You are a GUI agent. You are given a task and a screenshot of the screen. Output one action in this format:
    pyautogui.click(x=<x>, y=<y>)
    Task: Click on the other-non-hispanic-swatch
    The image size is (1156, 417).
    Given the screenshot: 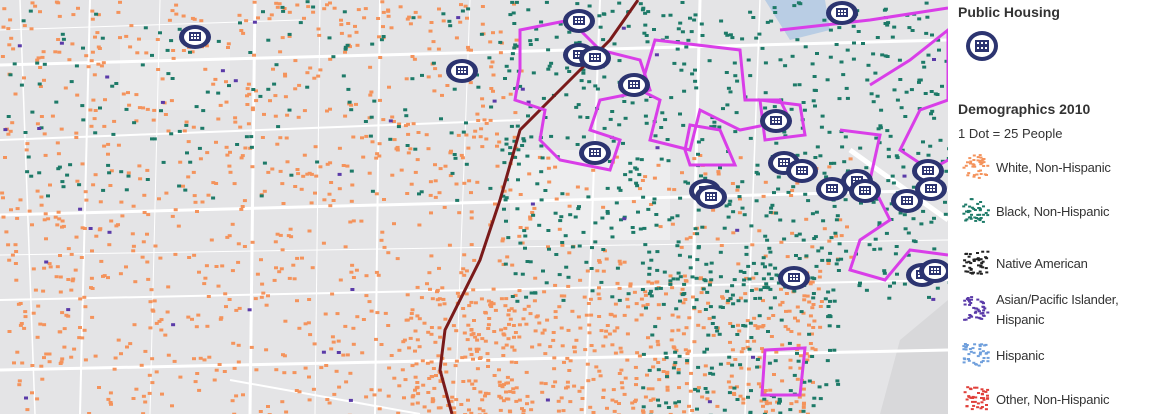 What is the action you would take?
    pyautogui.click(x=976, y=399)
    